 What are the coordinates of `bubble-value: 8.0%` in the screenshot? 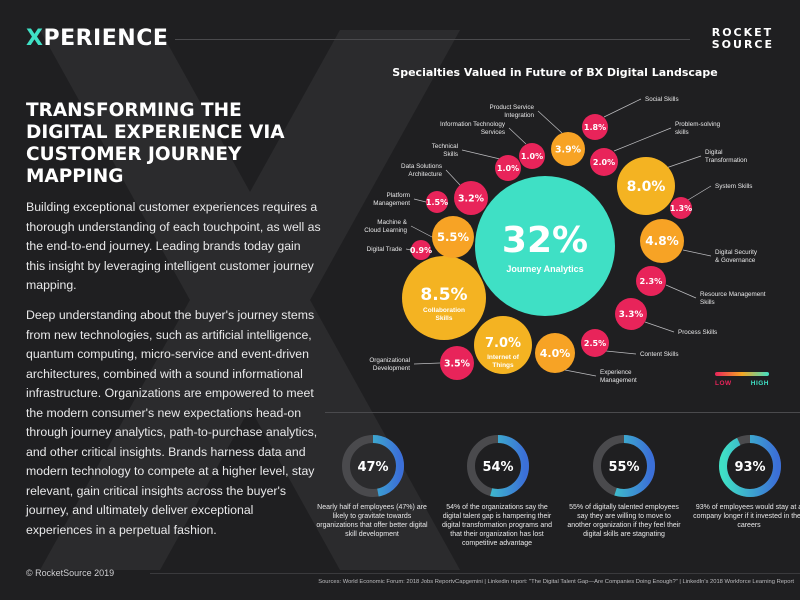 It's located at (646, 187).